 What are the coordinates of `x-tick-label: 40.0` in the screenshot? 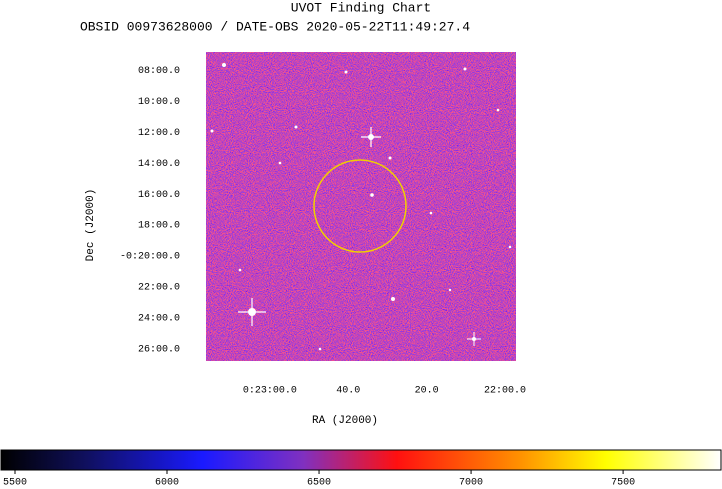 It's located at (348, 391).